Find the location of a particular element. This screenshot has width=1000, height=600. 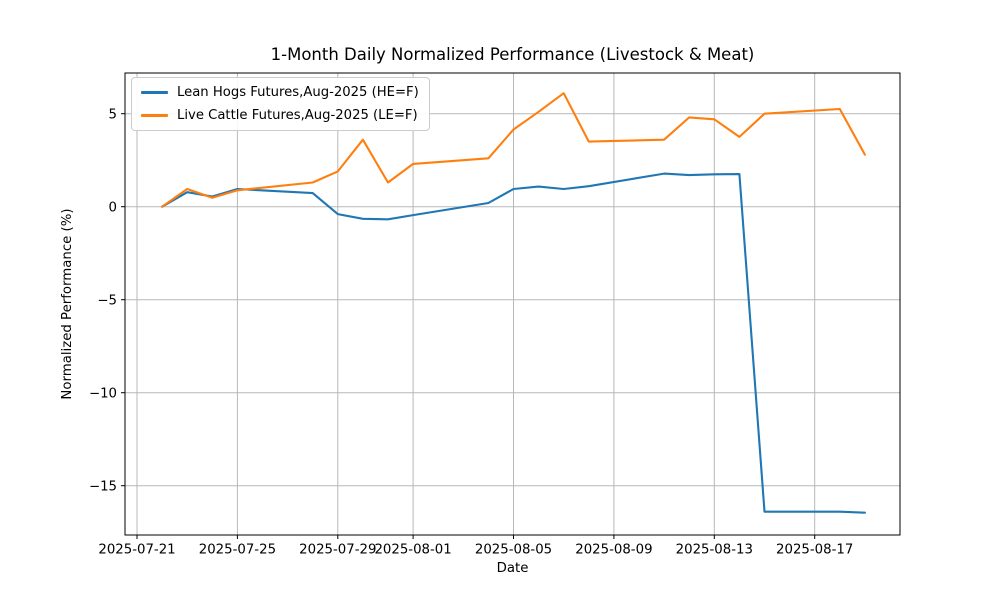

svg-text: −5 is located at coordinates (107, 300).